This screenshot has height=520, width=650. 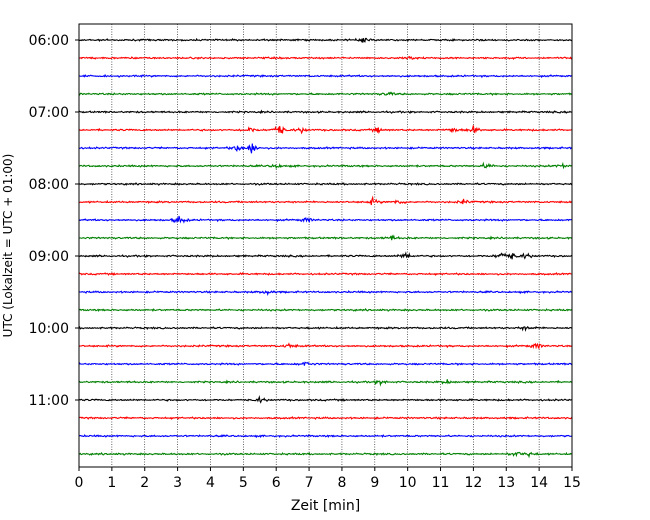 I want to click on x-axis-label: Zeit [min], so click(x=325, y=506).